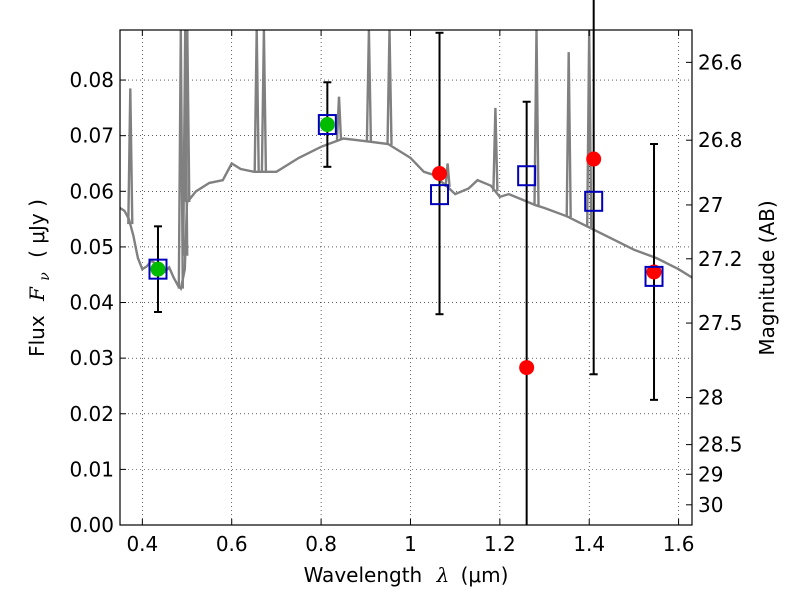  Describe the element at coordinates (232, 544) in the screenshot. I see `x-tick-label: 0.6` at that location.